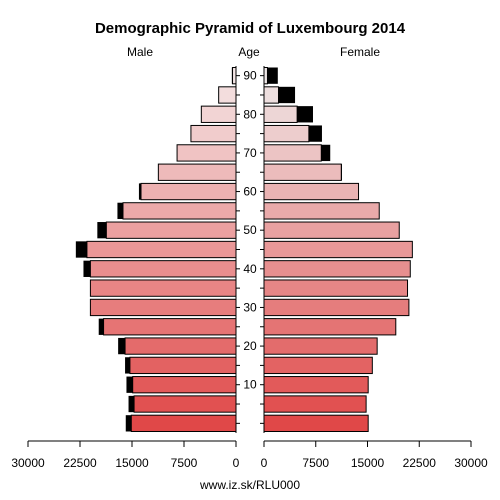 The width and height of the screenshot is (500, 500). Describe the element at coordinates (184, 463) in the screenshot. I see `male-x-tick-label: 7500` at that location.